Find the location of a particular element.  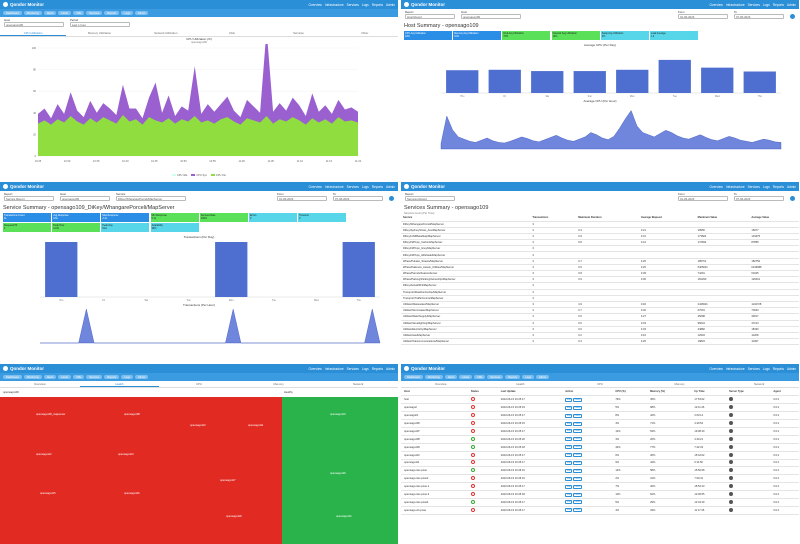

chip: VMs is located at coordinates (79, 13).